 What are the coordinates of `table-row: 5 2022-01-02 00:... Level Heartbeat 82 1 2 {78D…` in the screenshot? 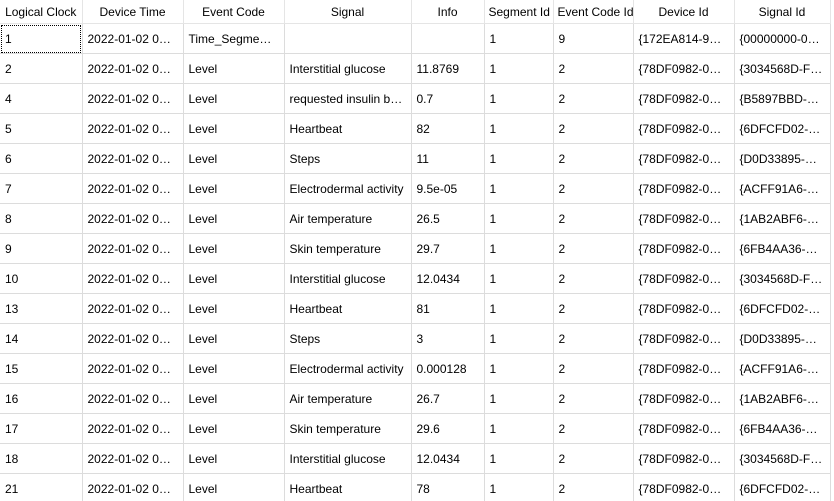 It's located at (415, 128).